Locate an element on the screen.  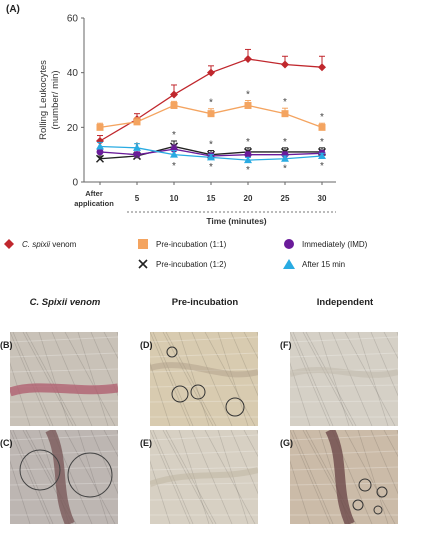
micrograph-b is located at coordinates (64, 379).